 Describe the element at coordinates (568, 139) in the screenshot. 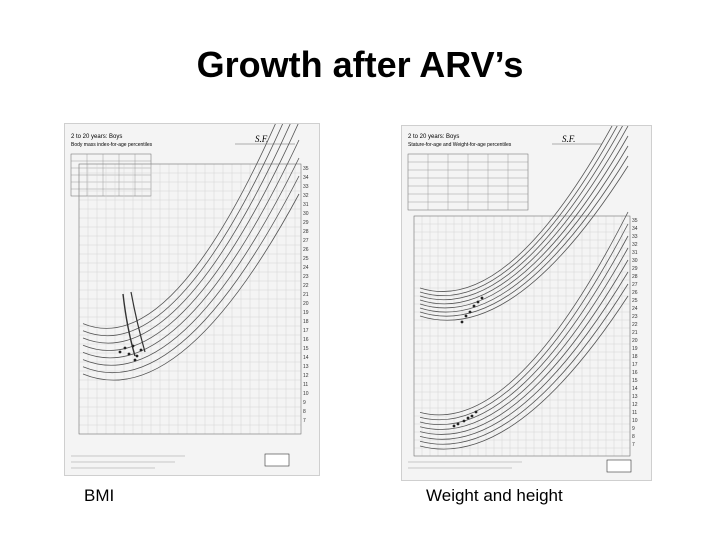

I see `wh-name-field: S.F.` at that location.